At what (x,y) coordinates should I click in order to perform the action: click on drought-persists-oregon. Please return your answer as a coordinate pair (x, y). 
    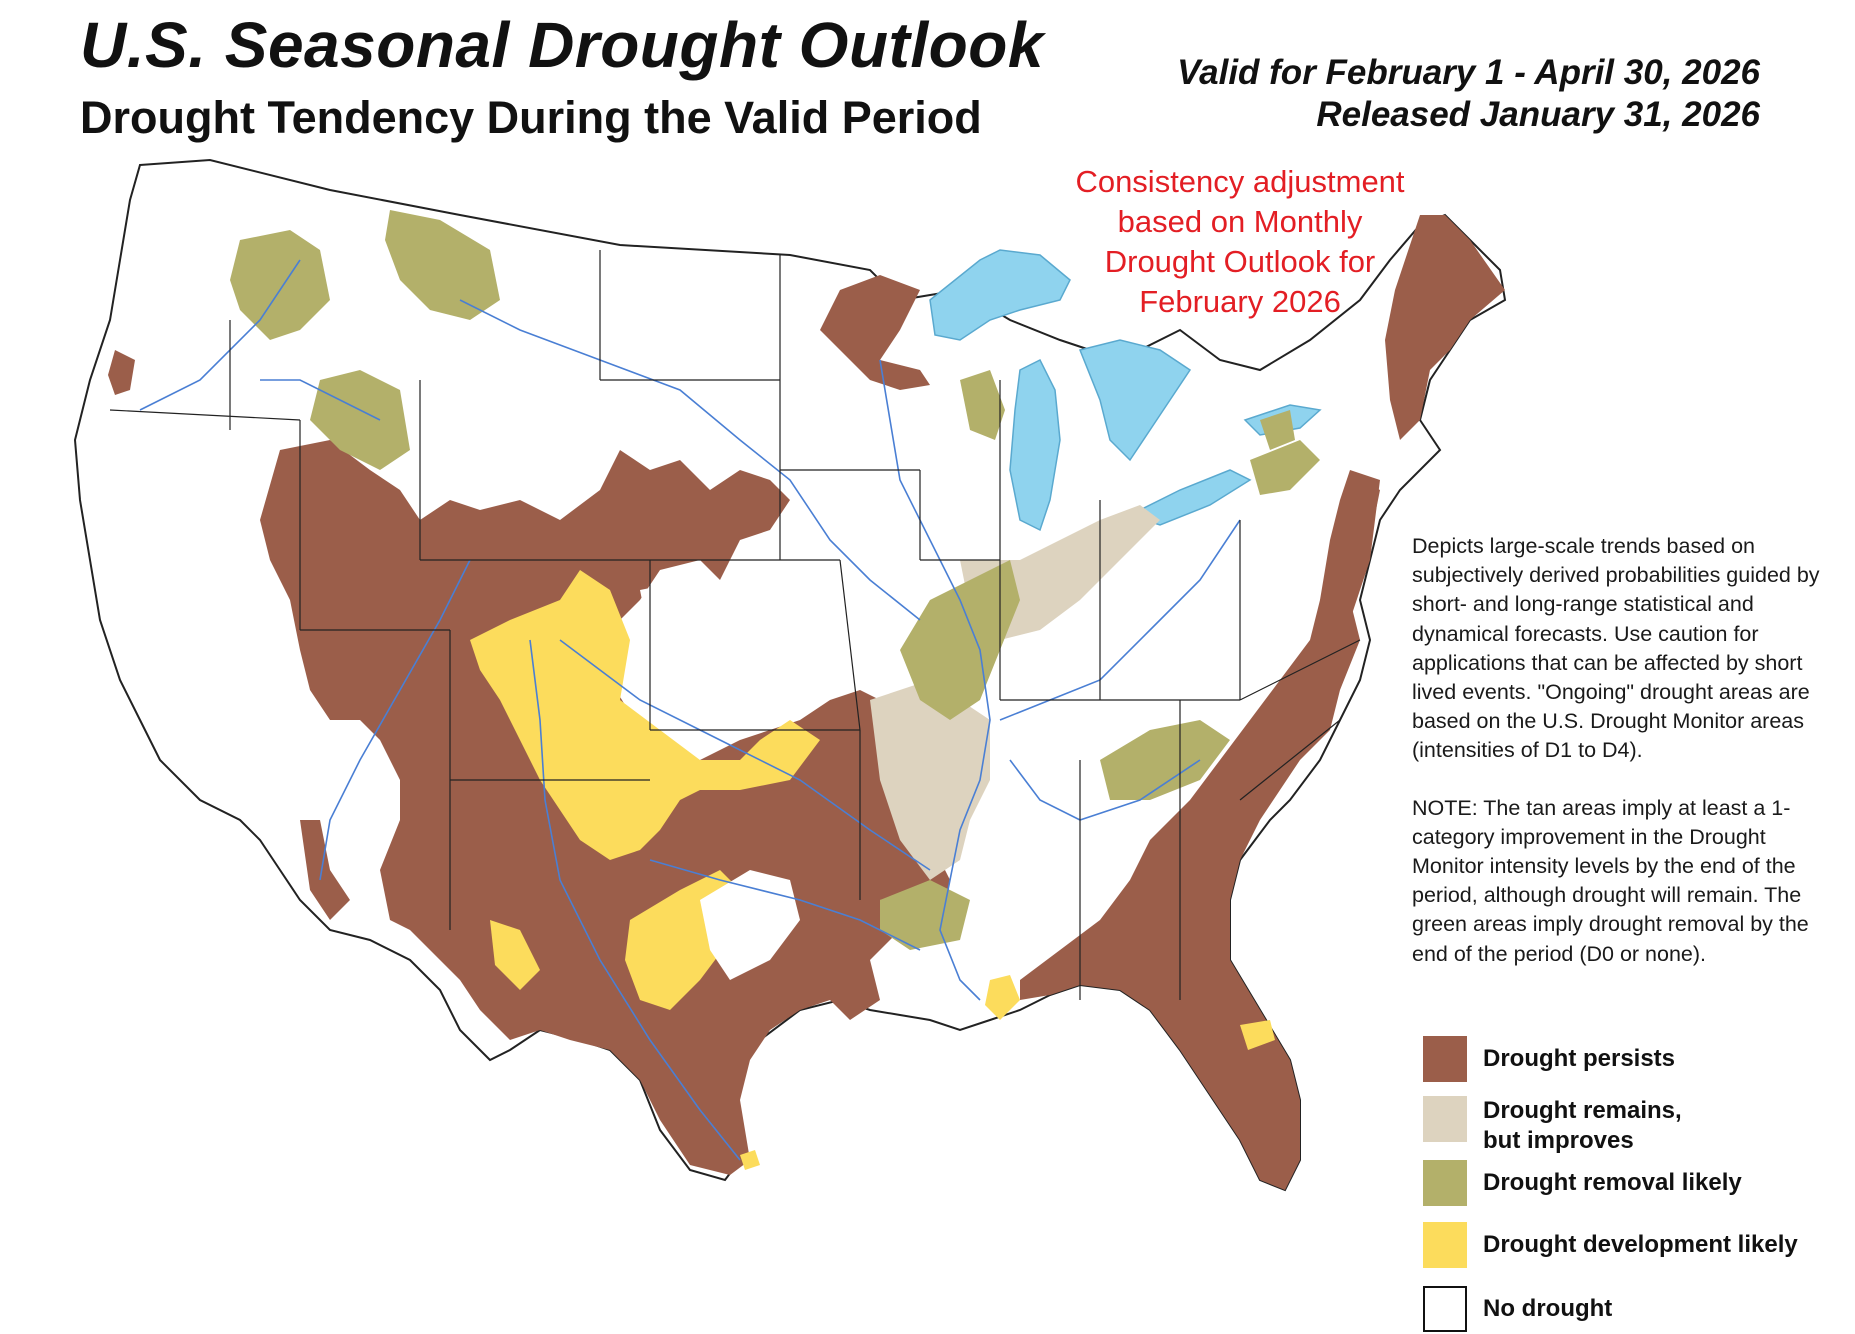
    Looking at the image, I should click on (121, 372).